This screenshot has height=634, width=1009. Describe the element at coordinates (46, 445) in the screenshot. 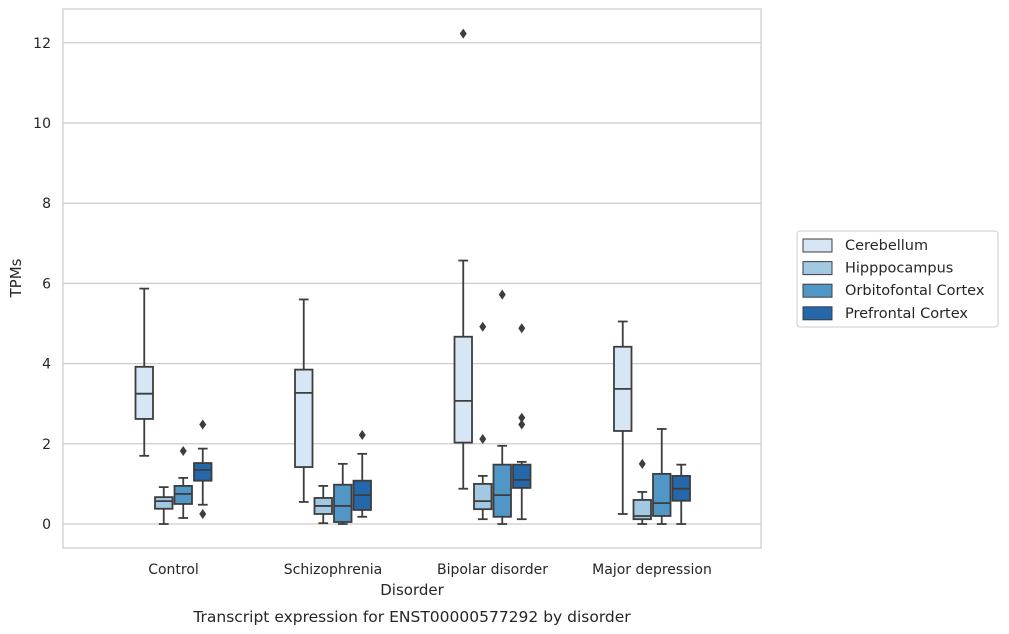

I see `y-tick-label: 2` at that location.